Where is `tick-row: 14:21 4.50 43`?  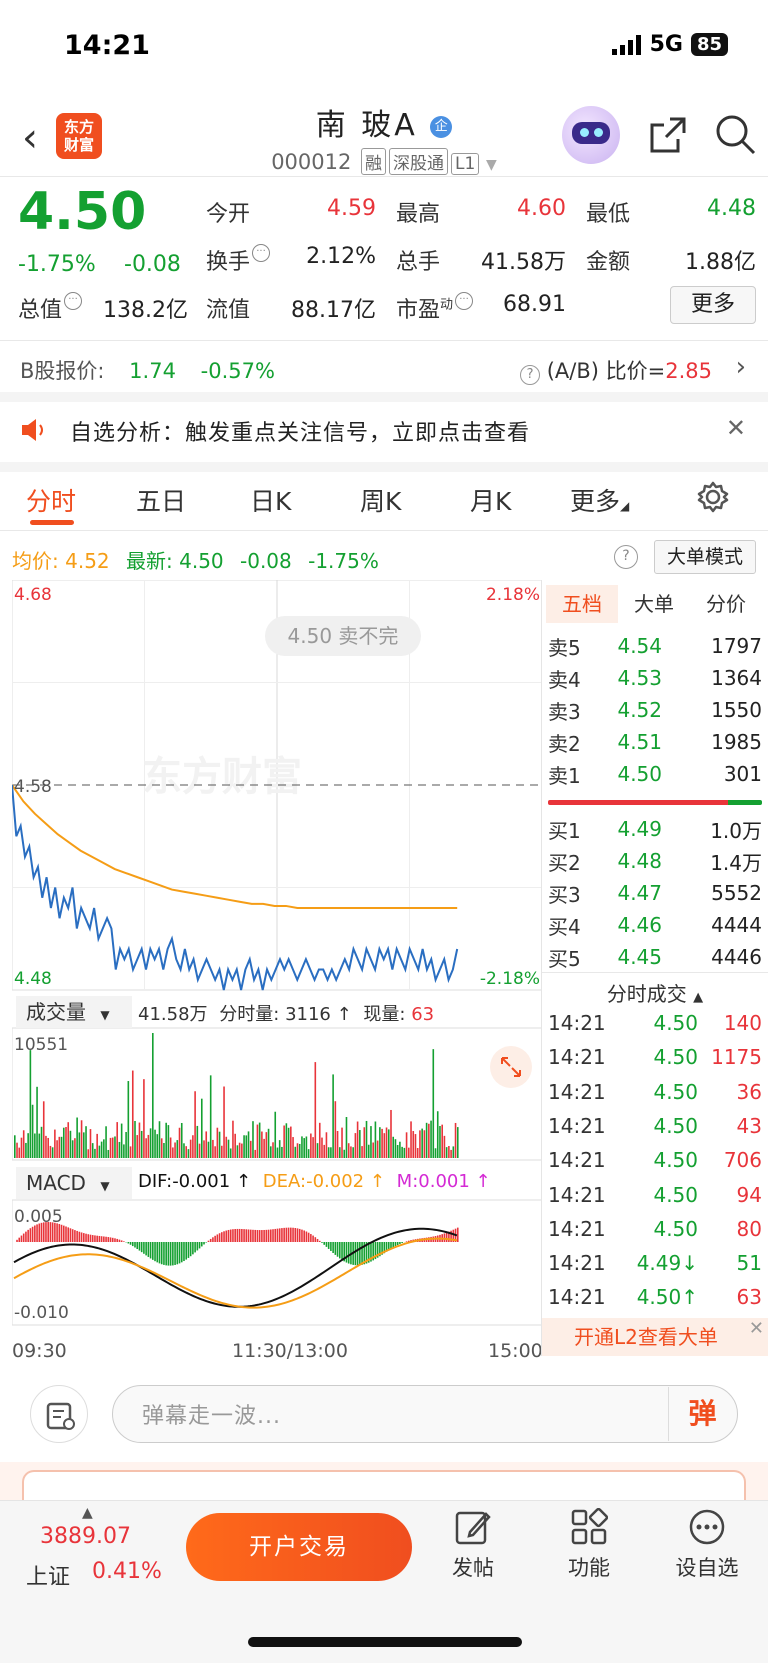
tick-row: 14:21 4.50 43 is located at coordinates (655, 1126).